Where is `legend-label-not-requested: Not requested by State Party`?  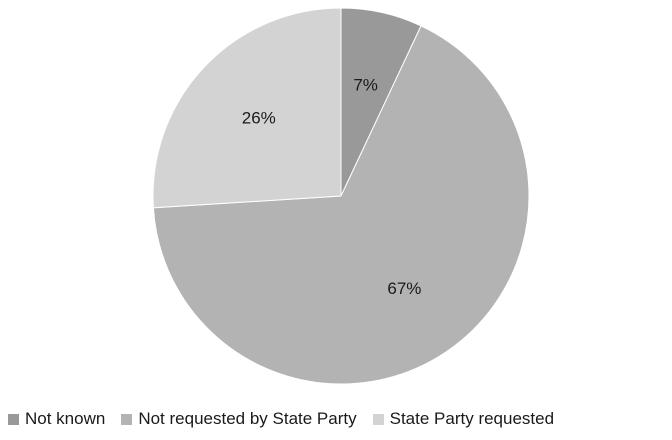 legend-label-not-requested: Not requested by State Party is located at coordinates (247, 418).